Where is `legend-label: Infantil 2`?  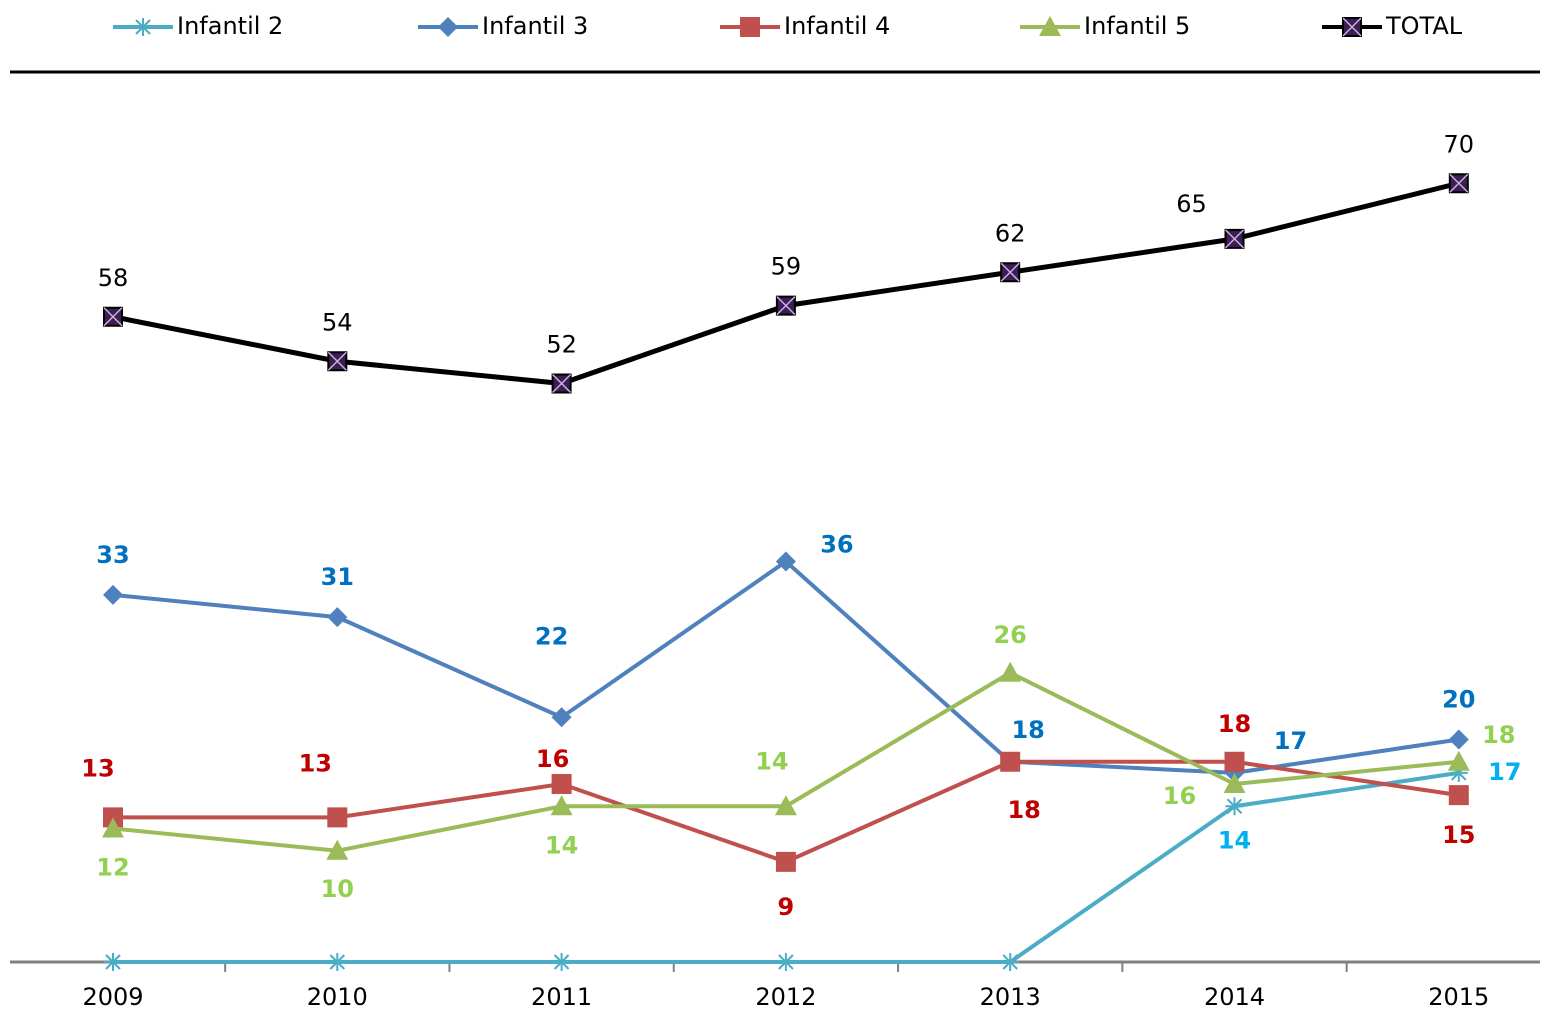 legend-label: Infantil 2 is located at coordinates (230, 26).